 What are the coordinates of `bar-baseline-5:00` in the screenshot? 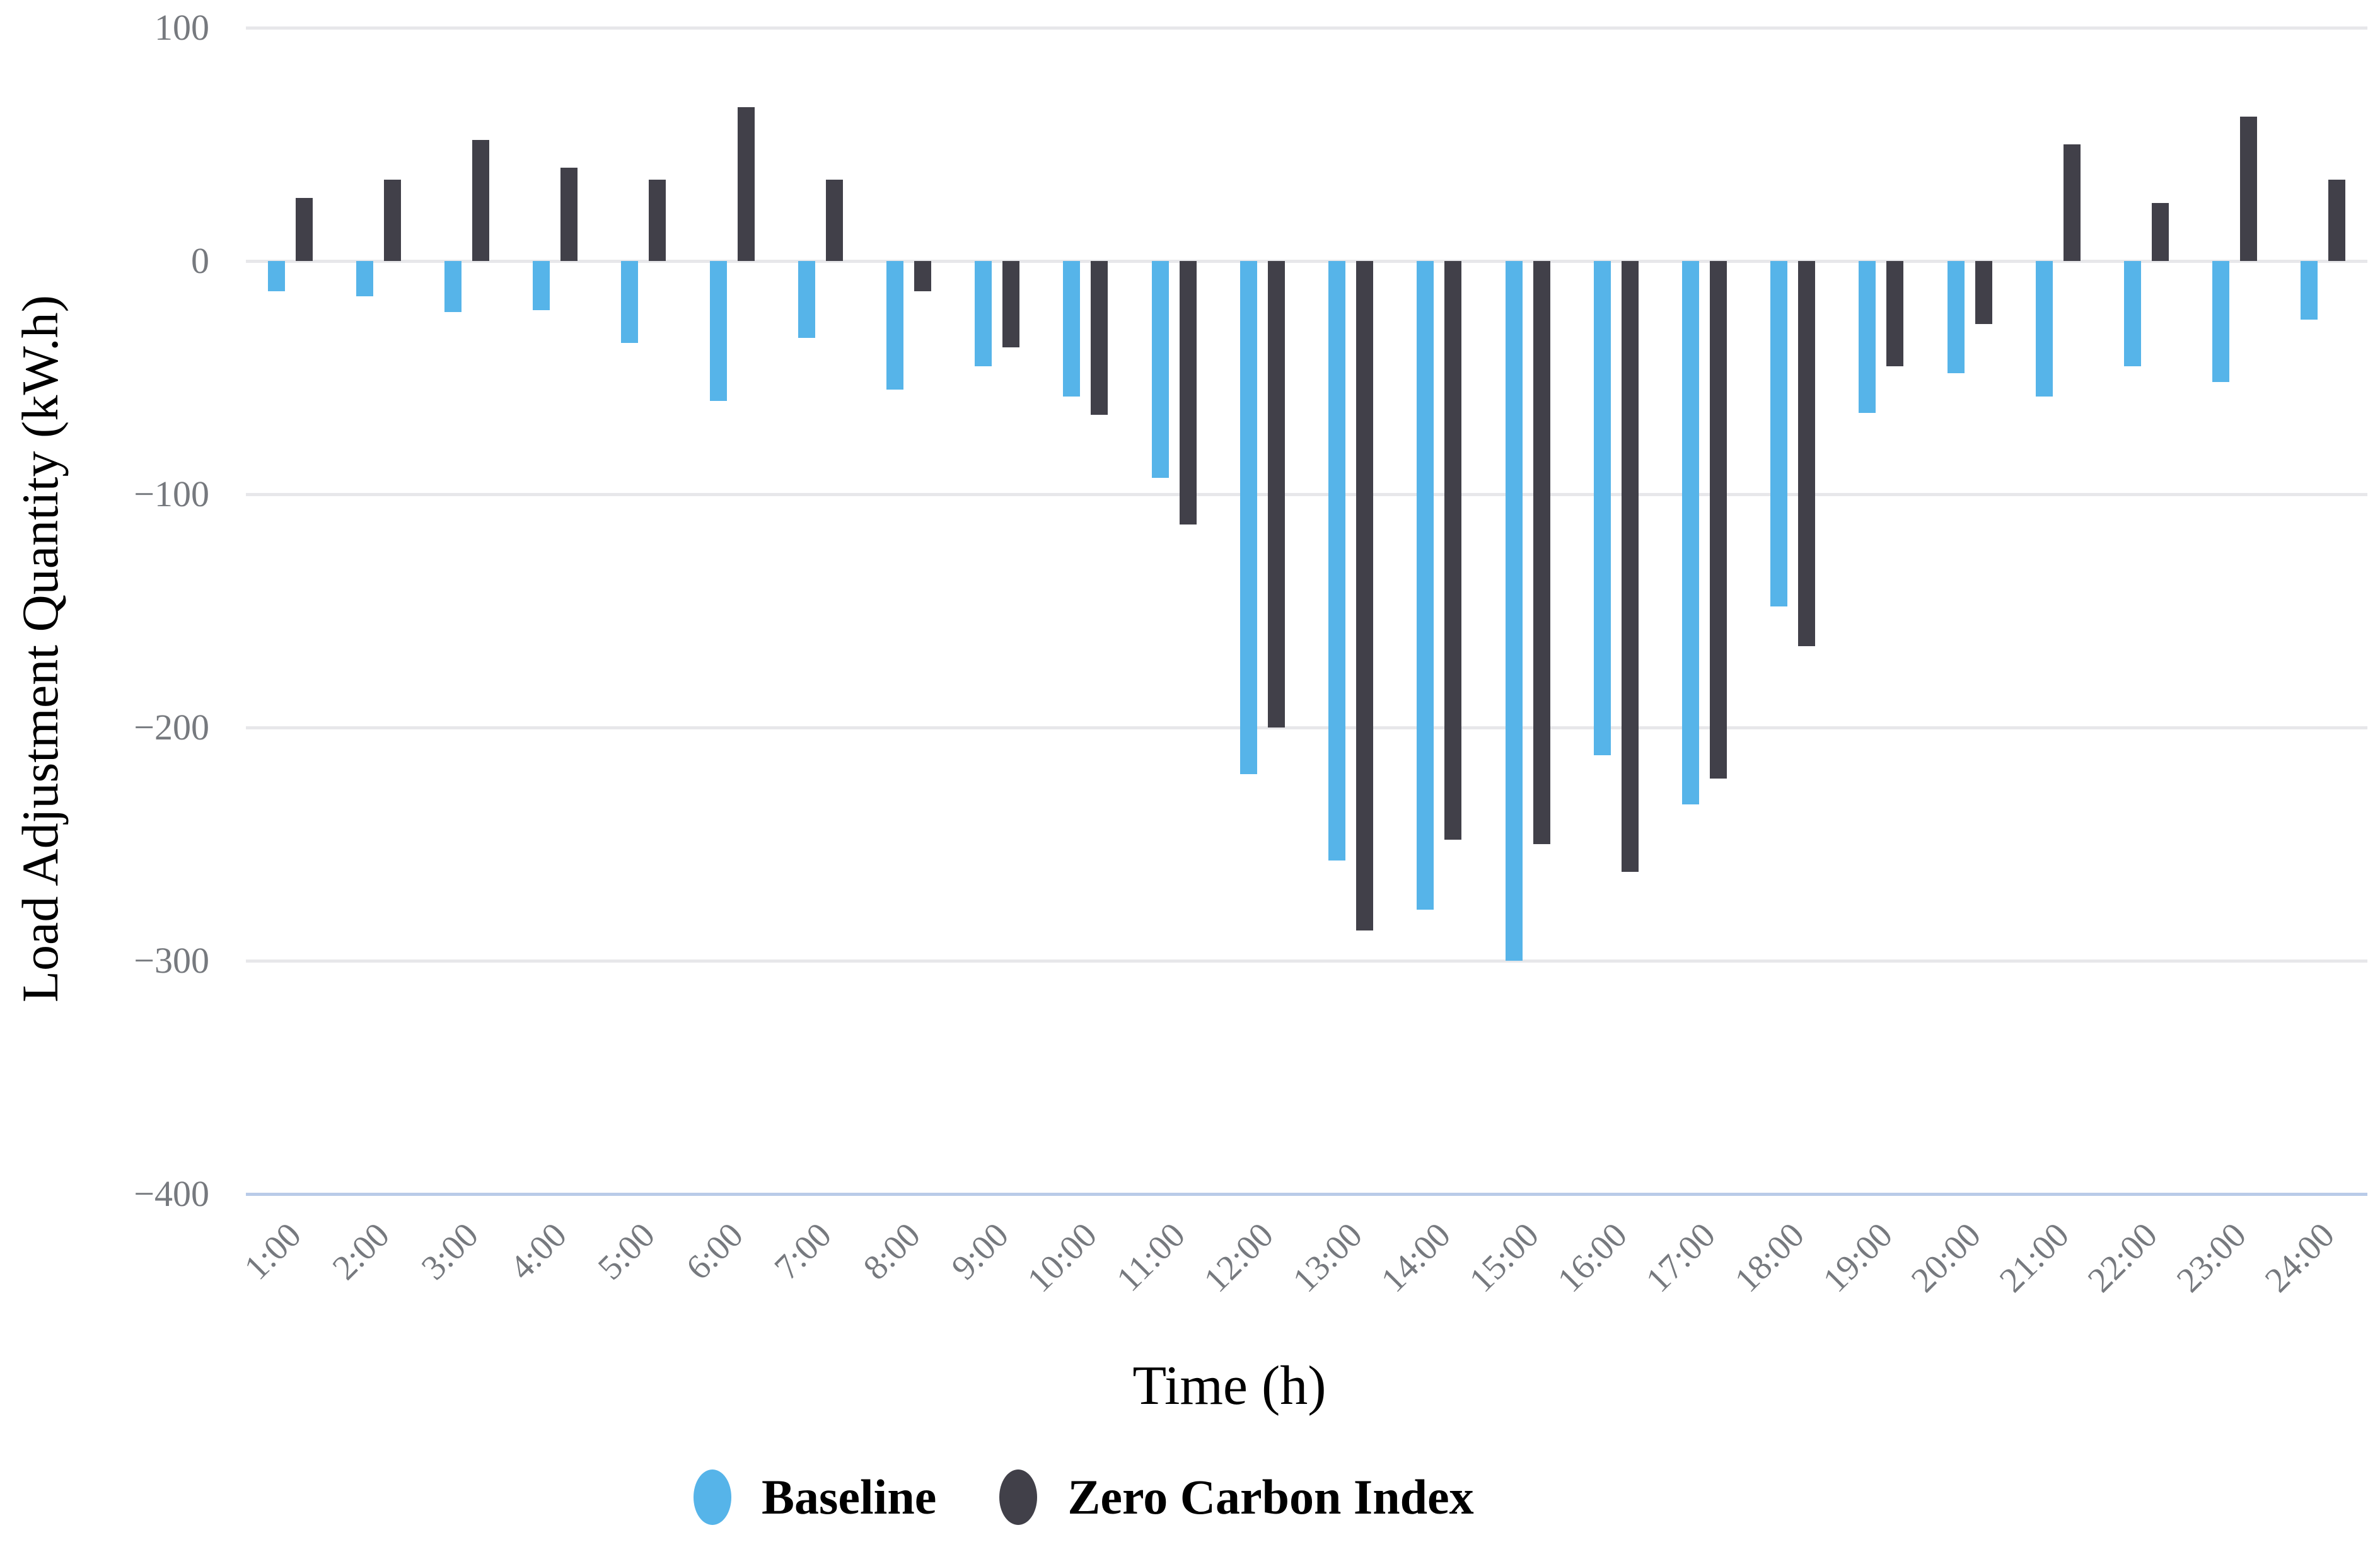 It's located at (630, 302).